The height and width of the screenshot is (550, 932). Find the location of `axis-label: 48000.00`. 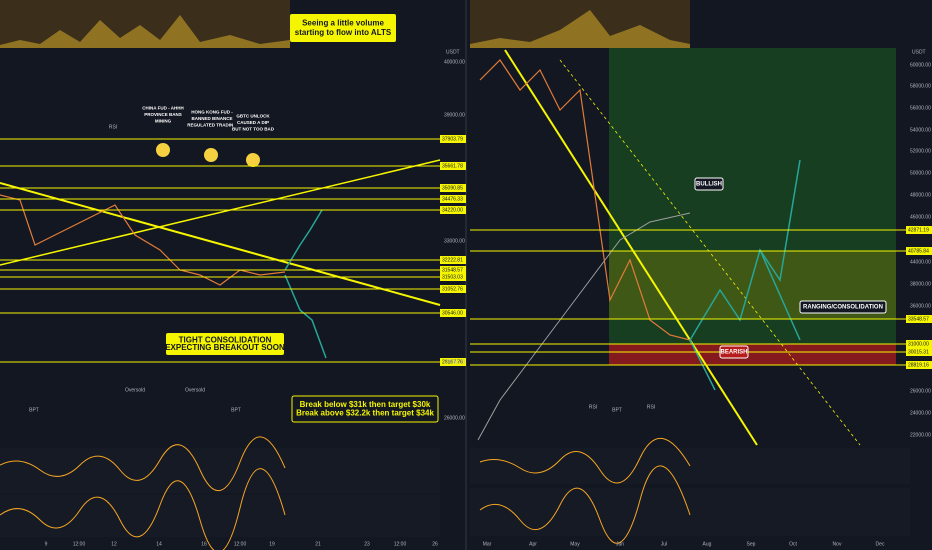

axis-label: 48000.00 is located at coordinates (920, 195).